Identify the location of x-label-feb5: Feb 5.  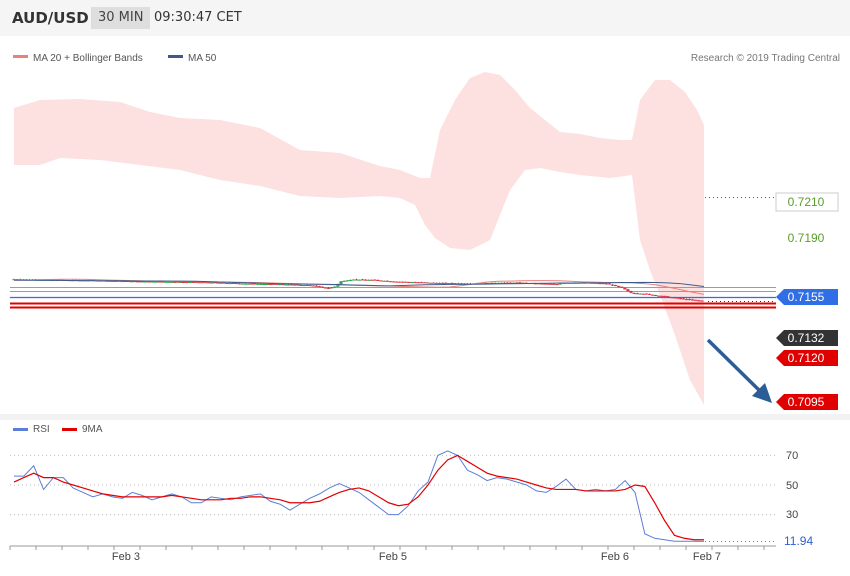
(393, 557).